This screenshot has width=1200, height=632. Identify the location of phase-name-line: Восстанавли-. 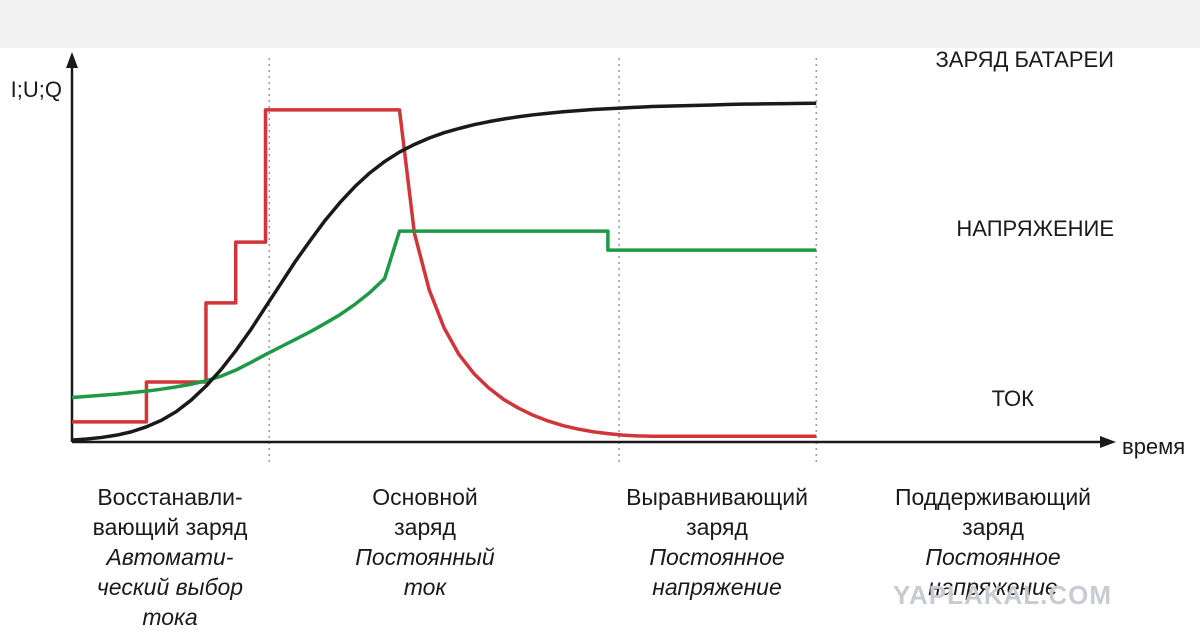
(170, 497).